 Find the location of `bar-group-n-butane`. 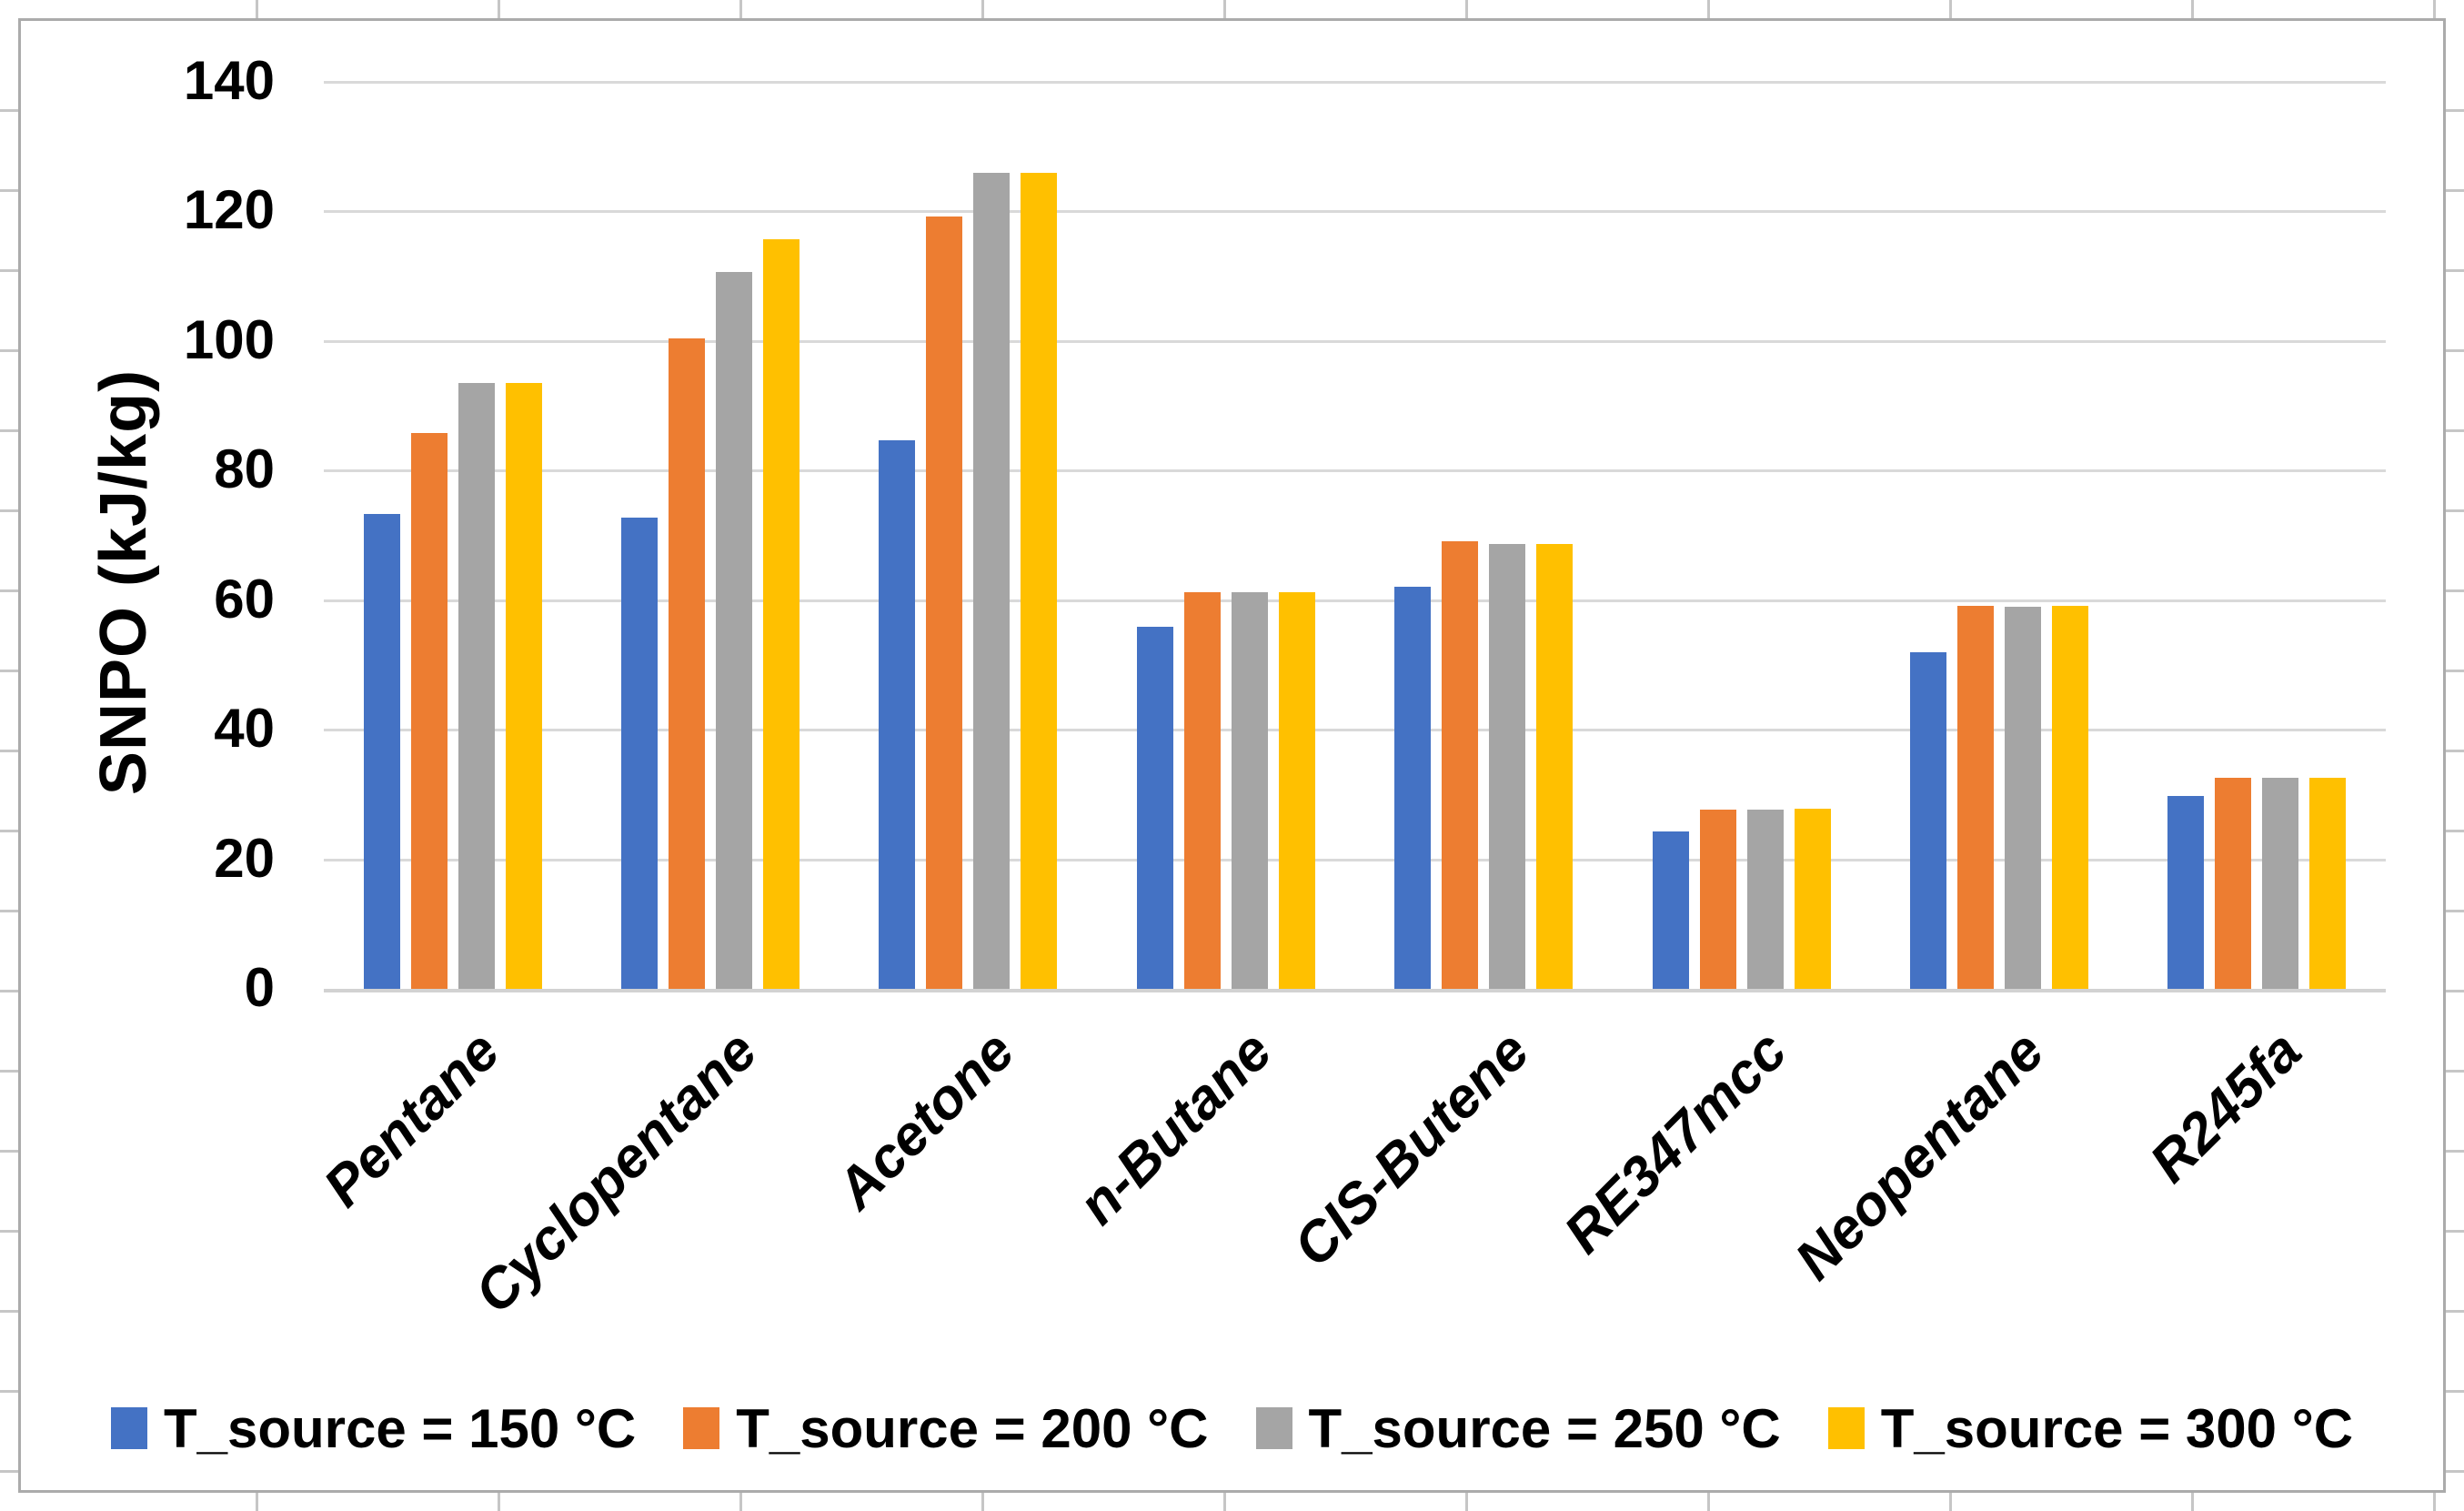

bar-group-n-butane is located at coordinates (1225, 535).